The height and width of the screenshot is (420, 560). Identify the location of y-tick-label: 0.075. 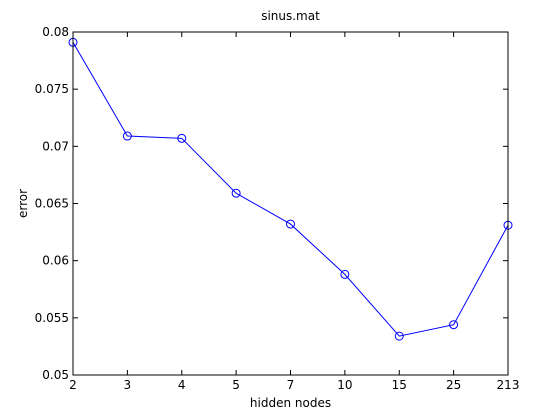
(52, 89).